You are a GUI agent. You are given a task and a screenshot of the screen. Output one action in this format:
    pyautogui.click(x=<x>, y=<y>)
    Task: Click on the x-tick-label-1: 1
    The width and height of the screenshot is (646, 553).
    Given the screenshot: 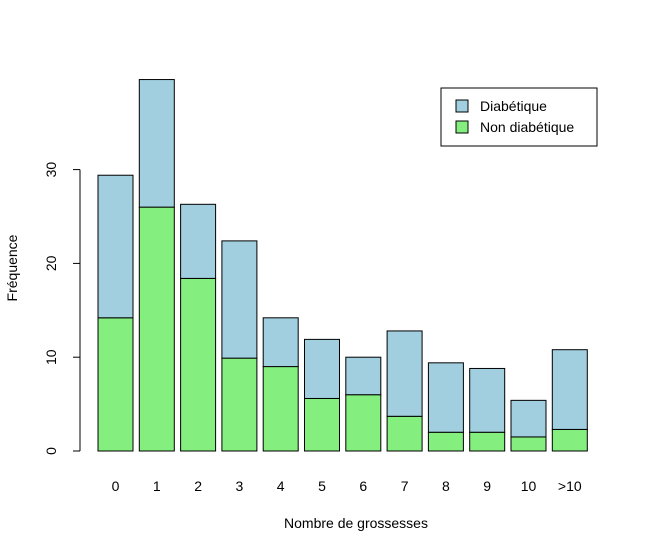 What is the action you would take?
    pyautogui.click(x=157, y=486)
    